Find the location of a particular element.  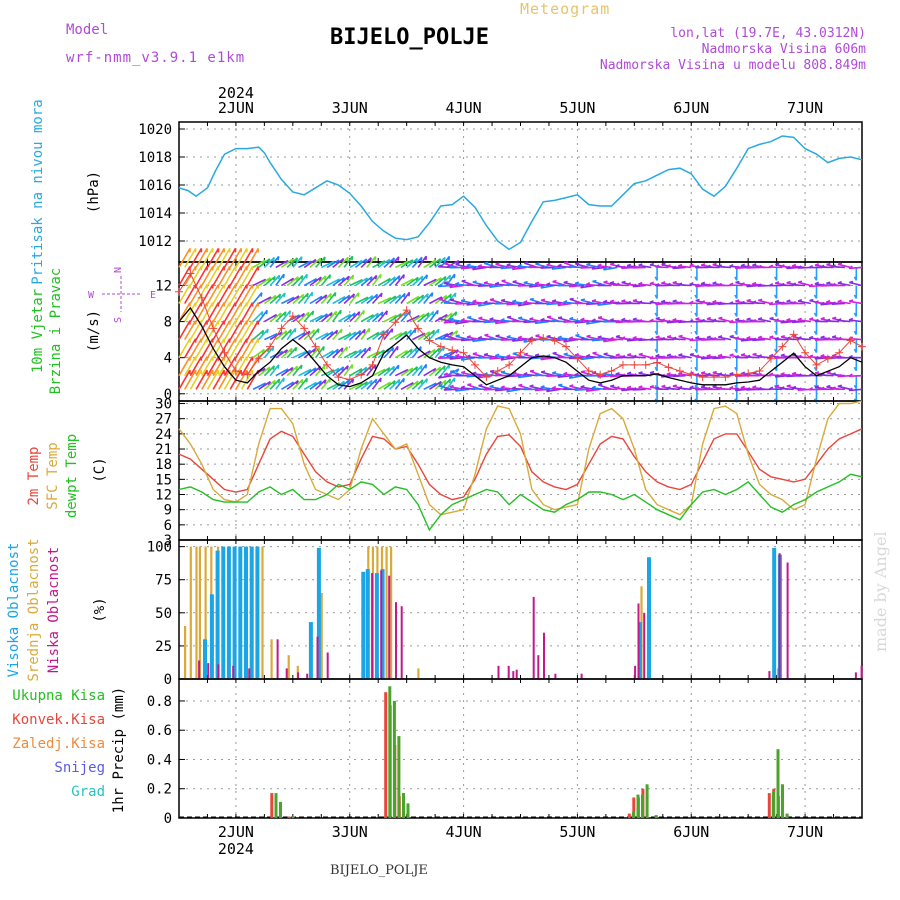

panel-label: Visoka Oblacnost is located at coordinates (14, 610).